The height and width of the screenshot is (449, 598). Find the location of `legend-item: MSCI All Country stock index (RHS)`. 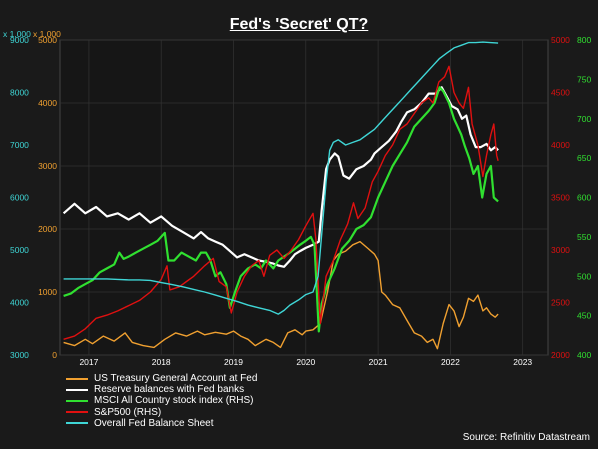

legend-item: MSCI All Country stock index (RHS) is located at coordinates (161, 400).